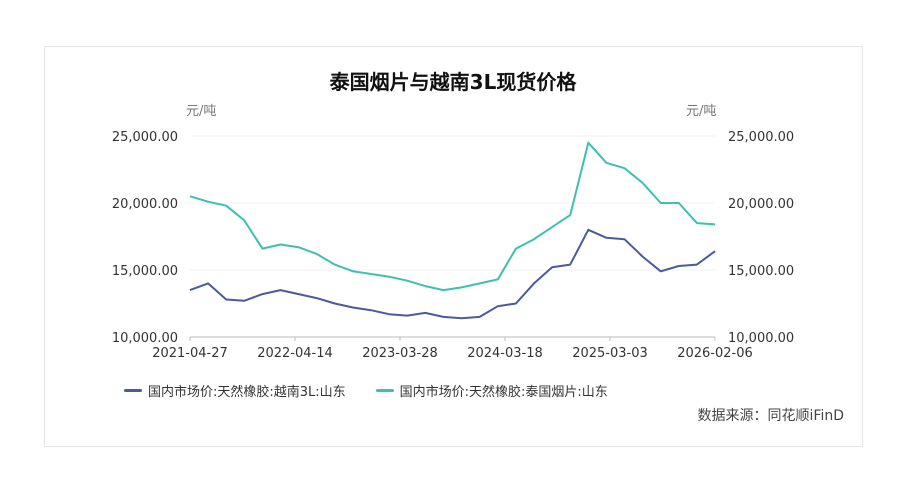 This screenshot has height=502, width=906. What do you see at coordinates (247, 392) in the screenshot?
I see `legend-label-vietnam-3l: 国内市场价:天然橡胶:越南3L:山东` at bounding box center [247, 392].